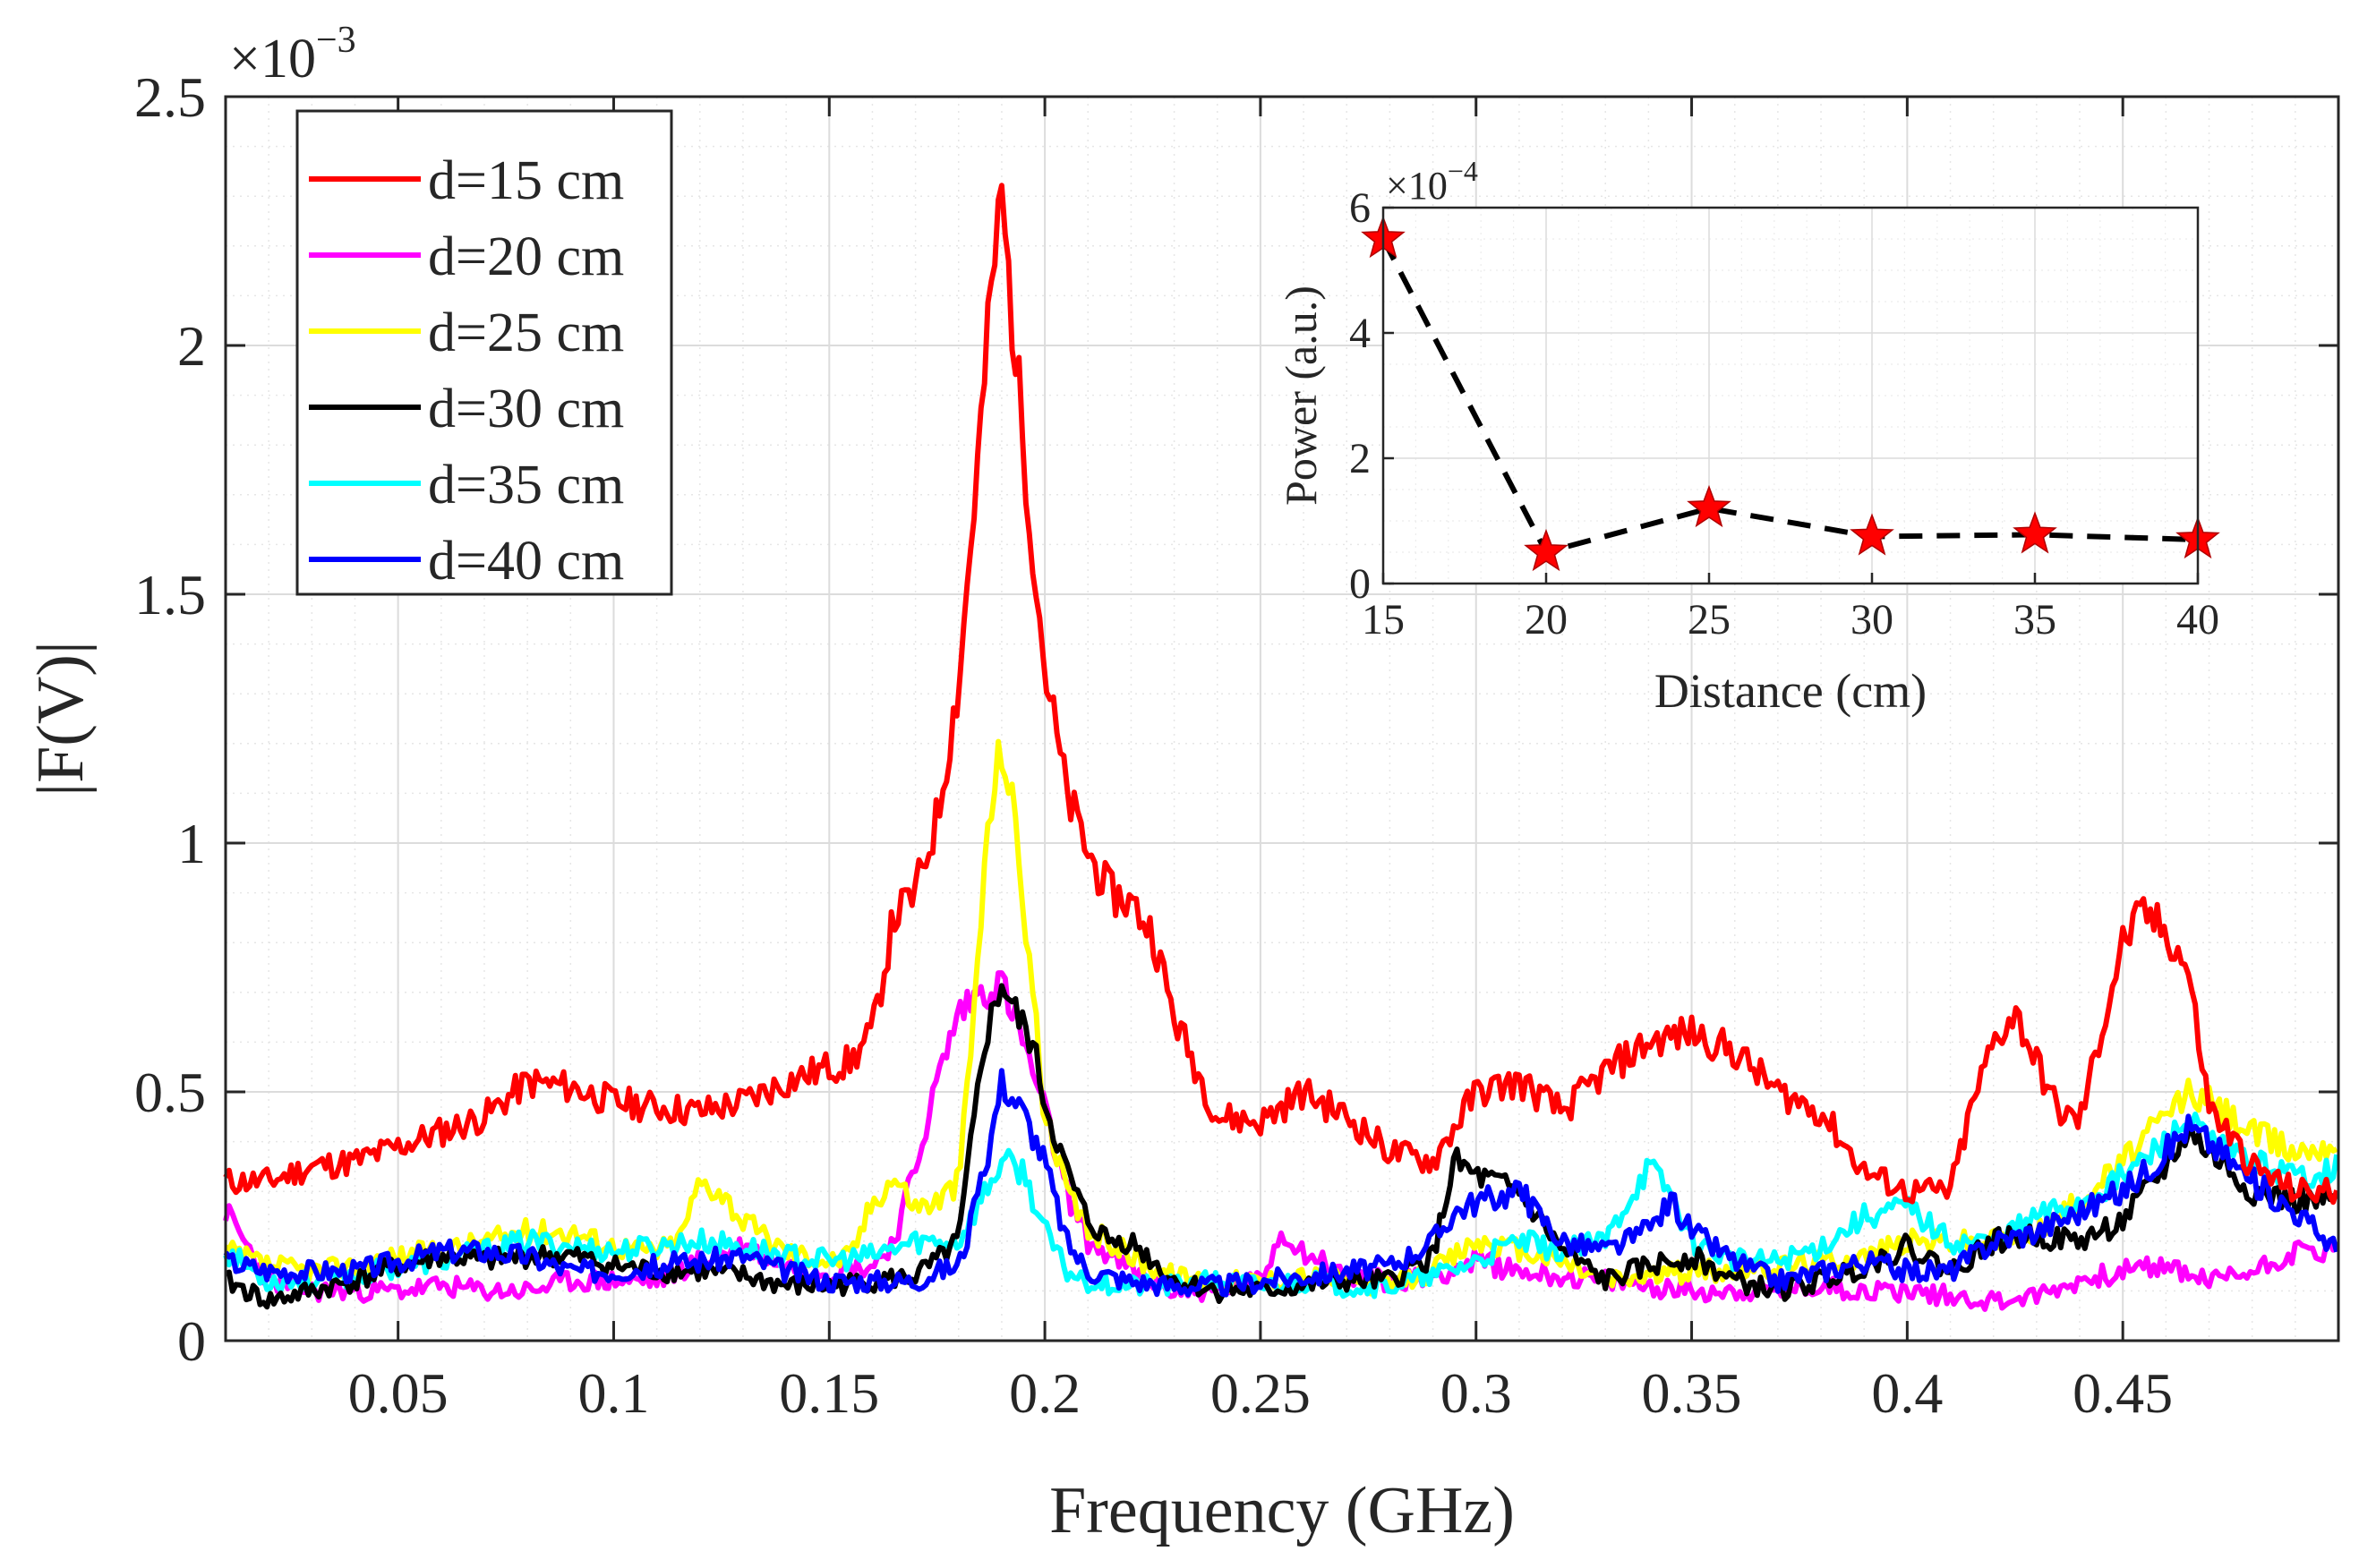  I want to click on inset-y-tick-labels: 0 2 4 6, so click(1360, 396).